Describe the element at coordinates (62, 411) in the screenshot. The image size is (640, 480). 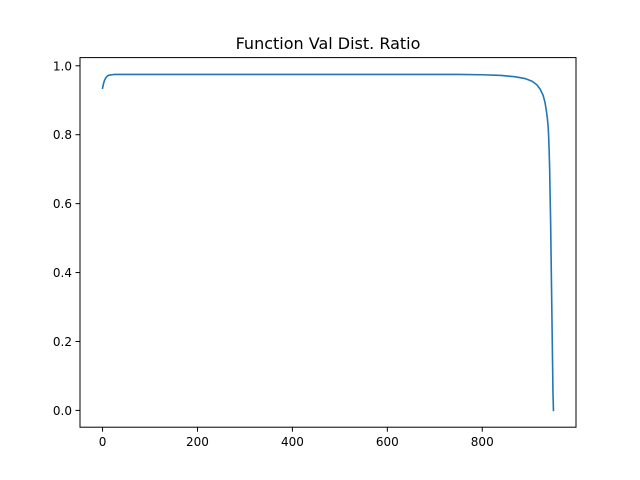
I see `y-tick-label: 0.0` at that location.